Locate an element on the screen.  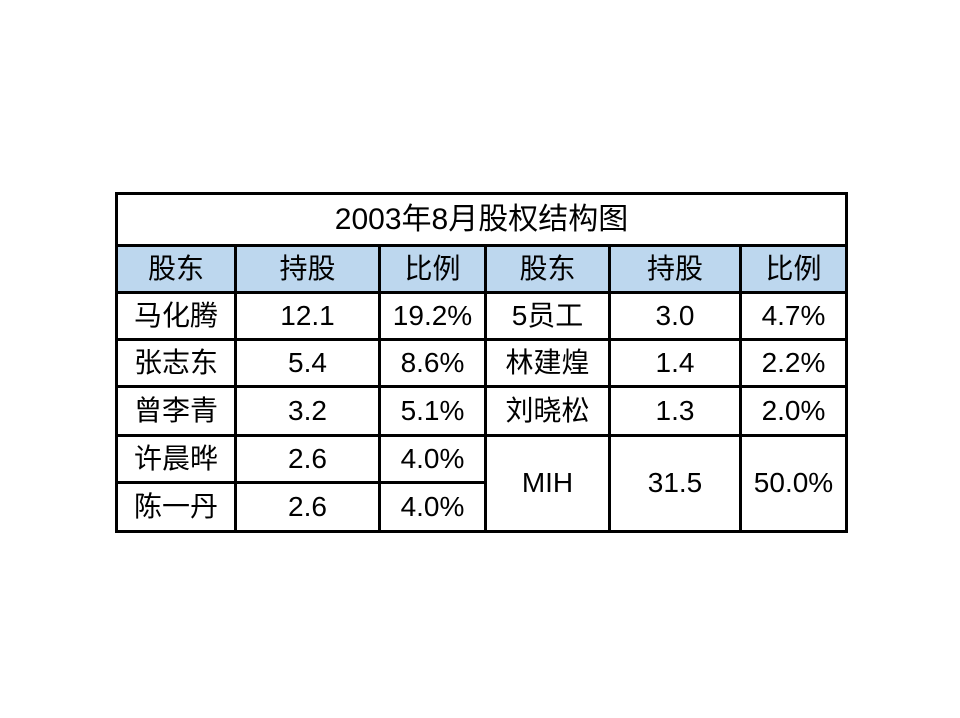
cell-shareholder: 张志东 is located at coordinates (176, 363).